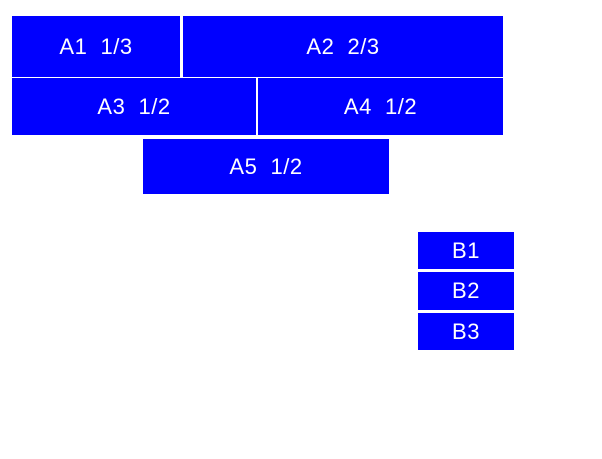  Describe the element at coordinates (134, 106) in the screenshot. I see `box-a3: A3 1/2` at that location.